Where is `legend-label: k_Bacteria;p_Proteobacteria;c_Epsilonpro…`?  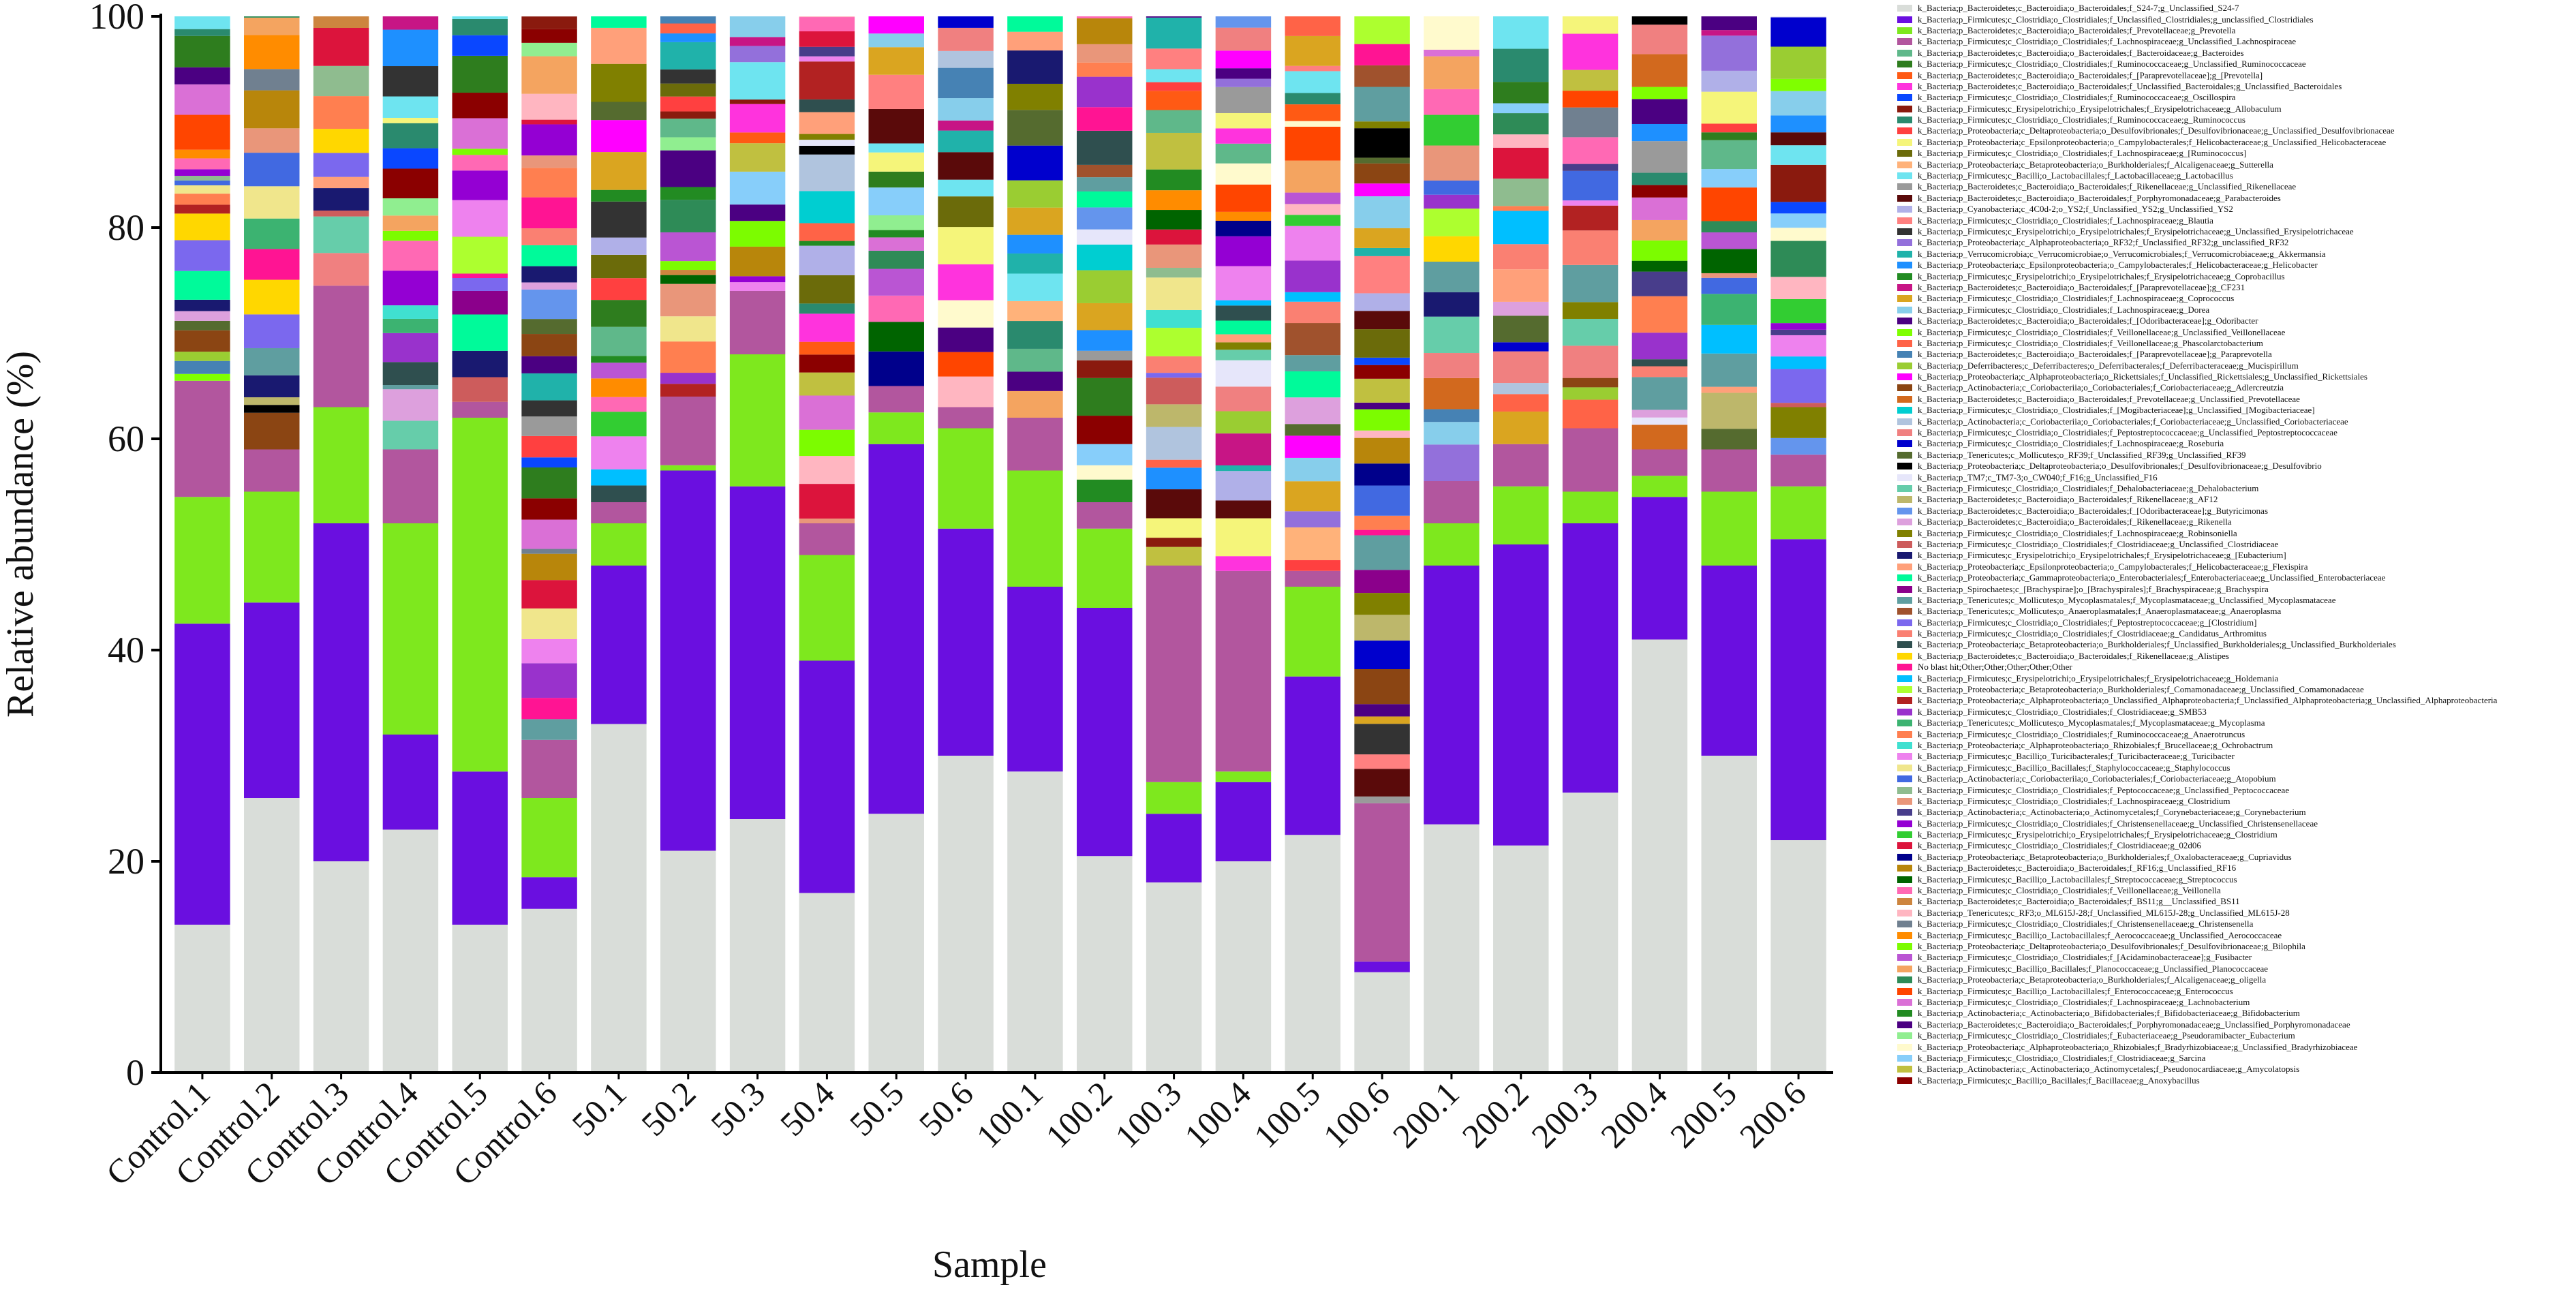 legend-label: k_Bacteria;p_Proteobacteria;c_Epsilonpro… is located at coordinates (2118, 265).